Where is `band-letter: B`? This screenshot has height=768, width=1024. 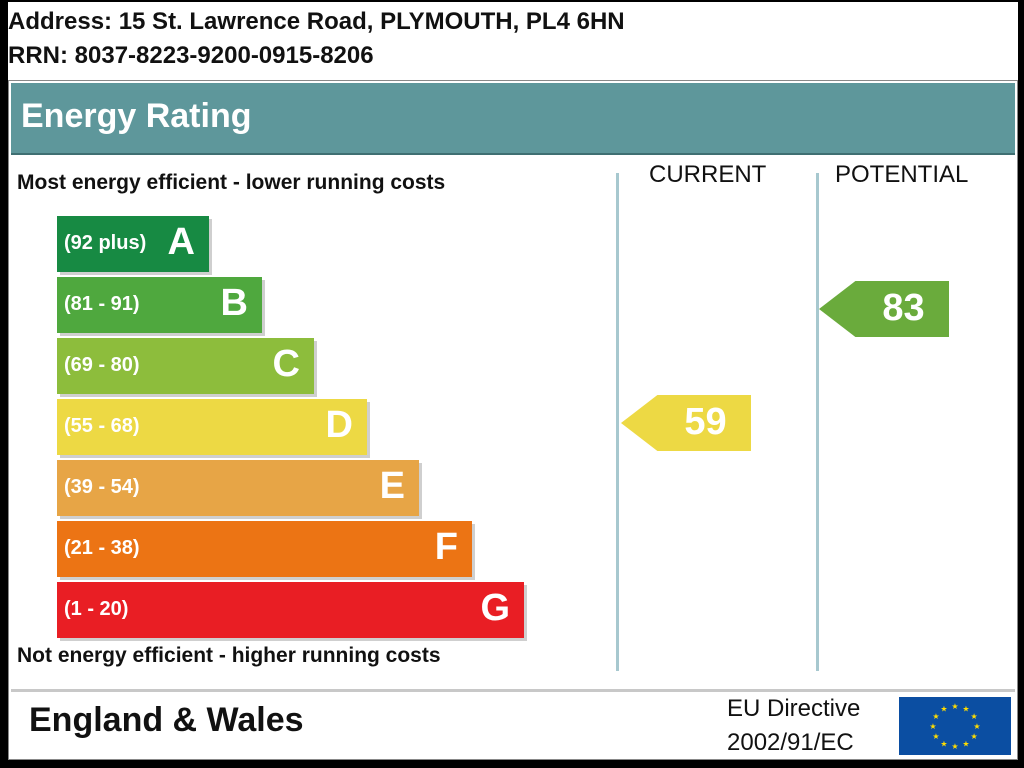 band-letter: B is located at coordinates (234, 303).